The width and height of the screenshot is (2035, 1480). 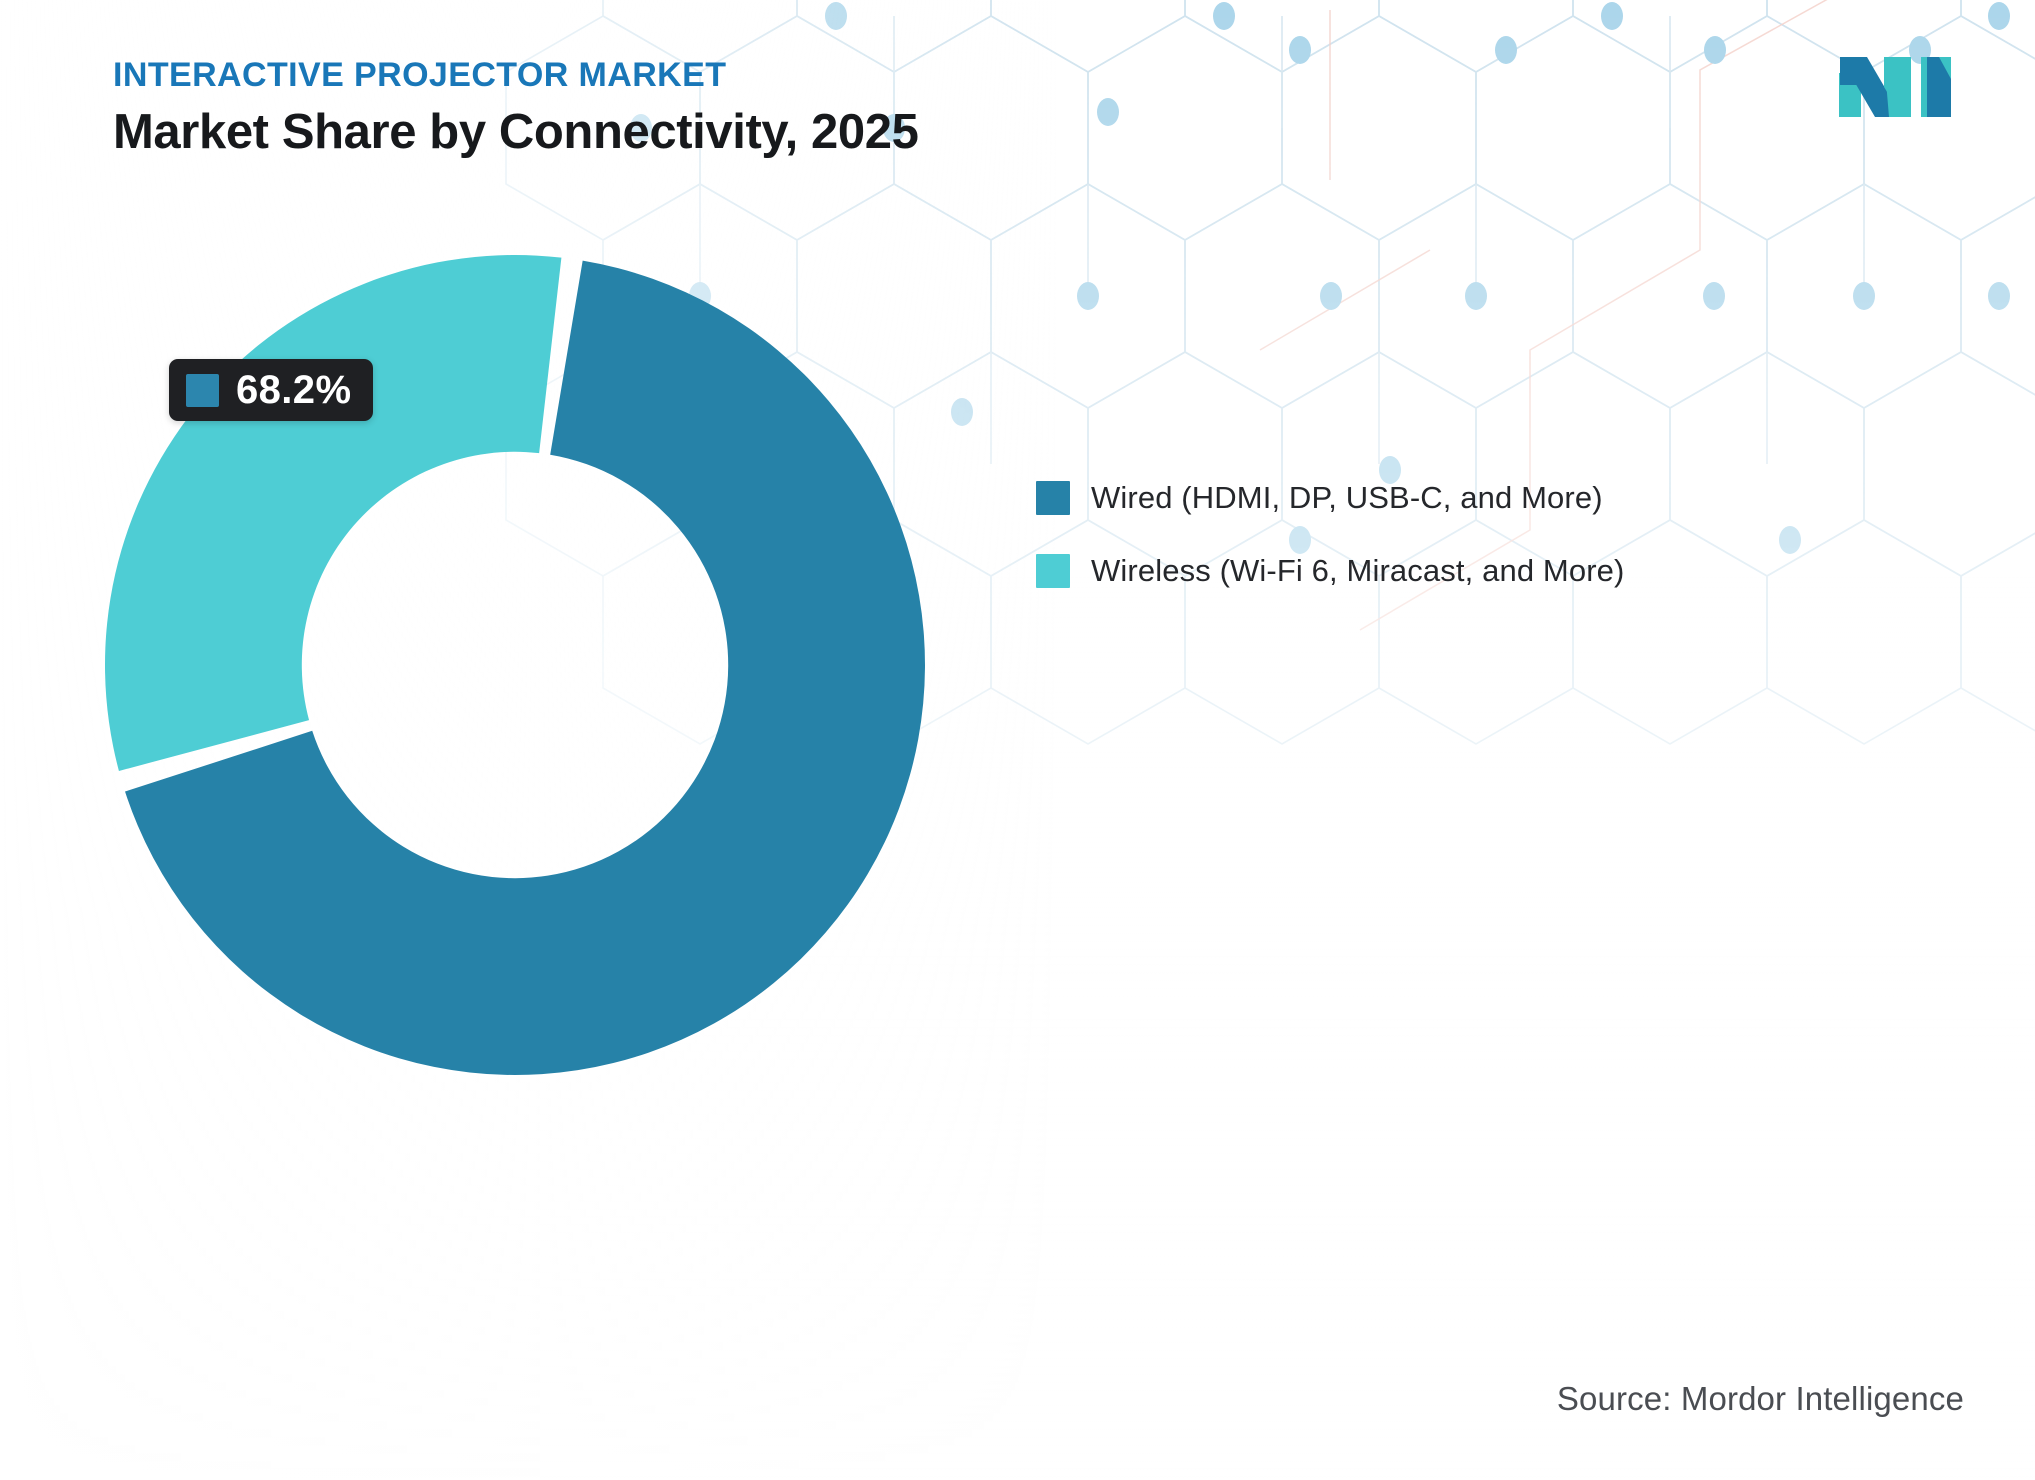 I want to click on donut-slice-wireless, so click(x=333, y=513).